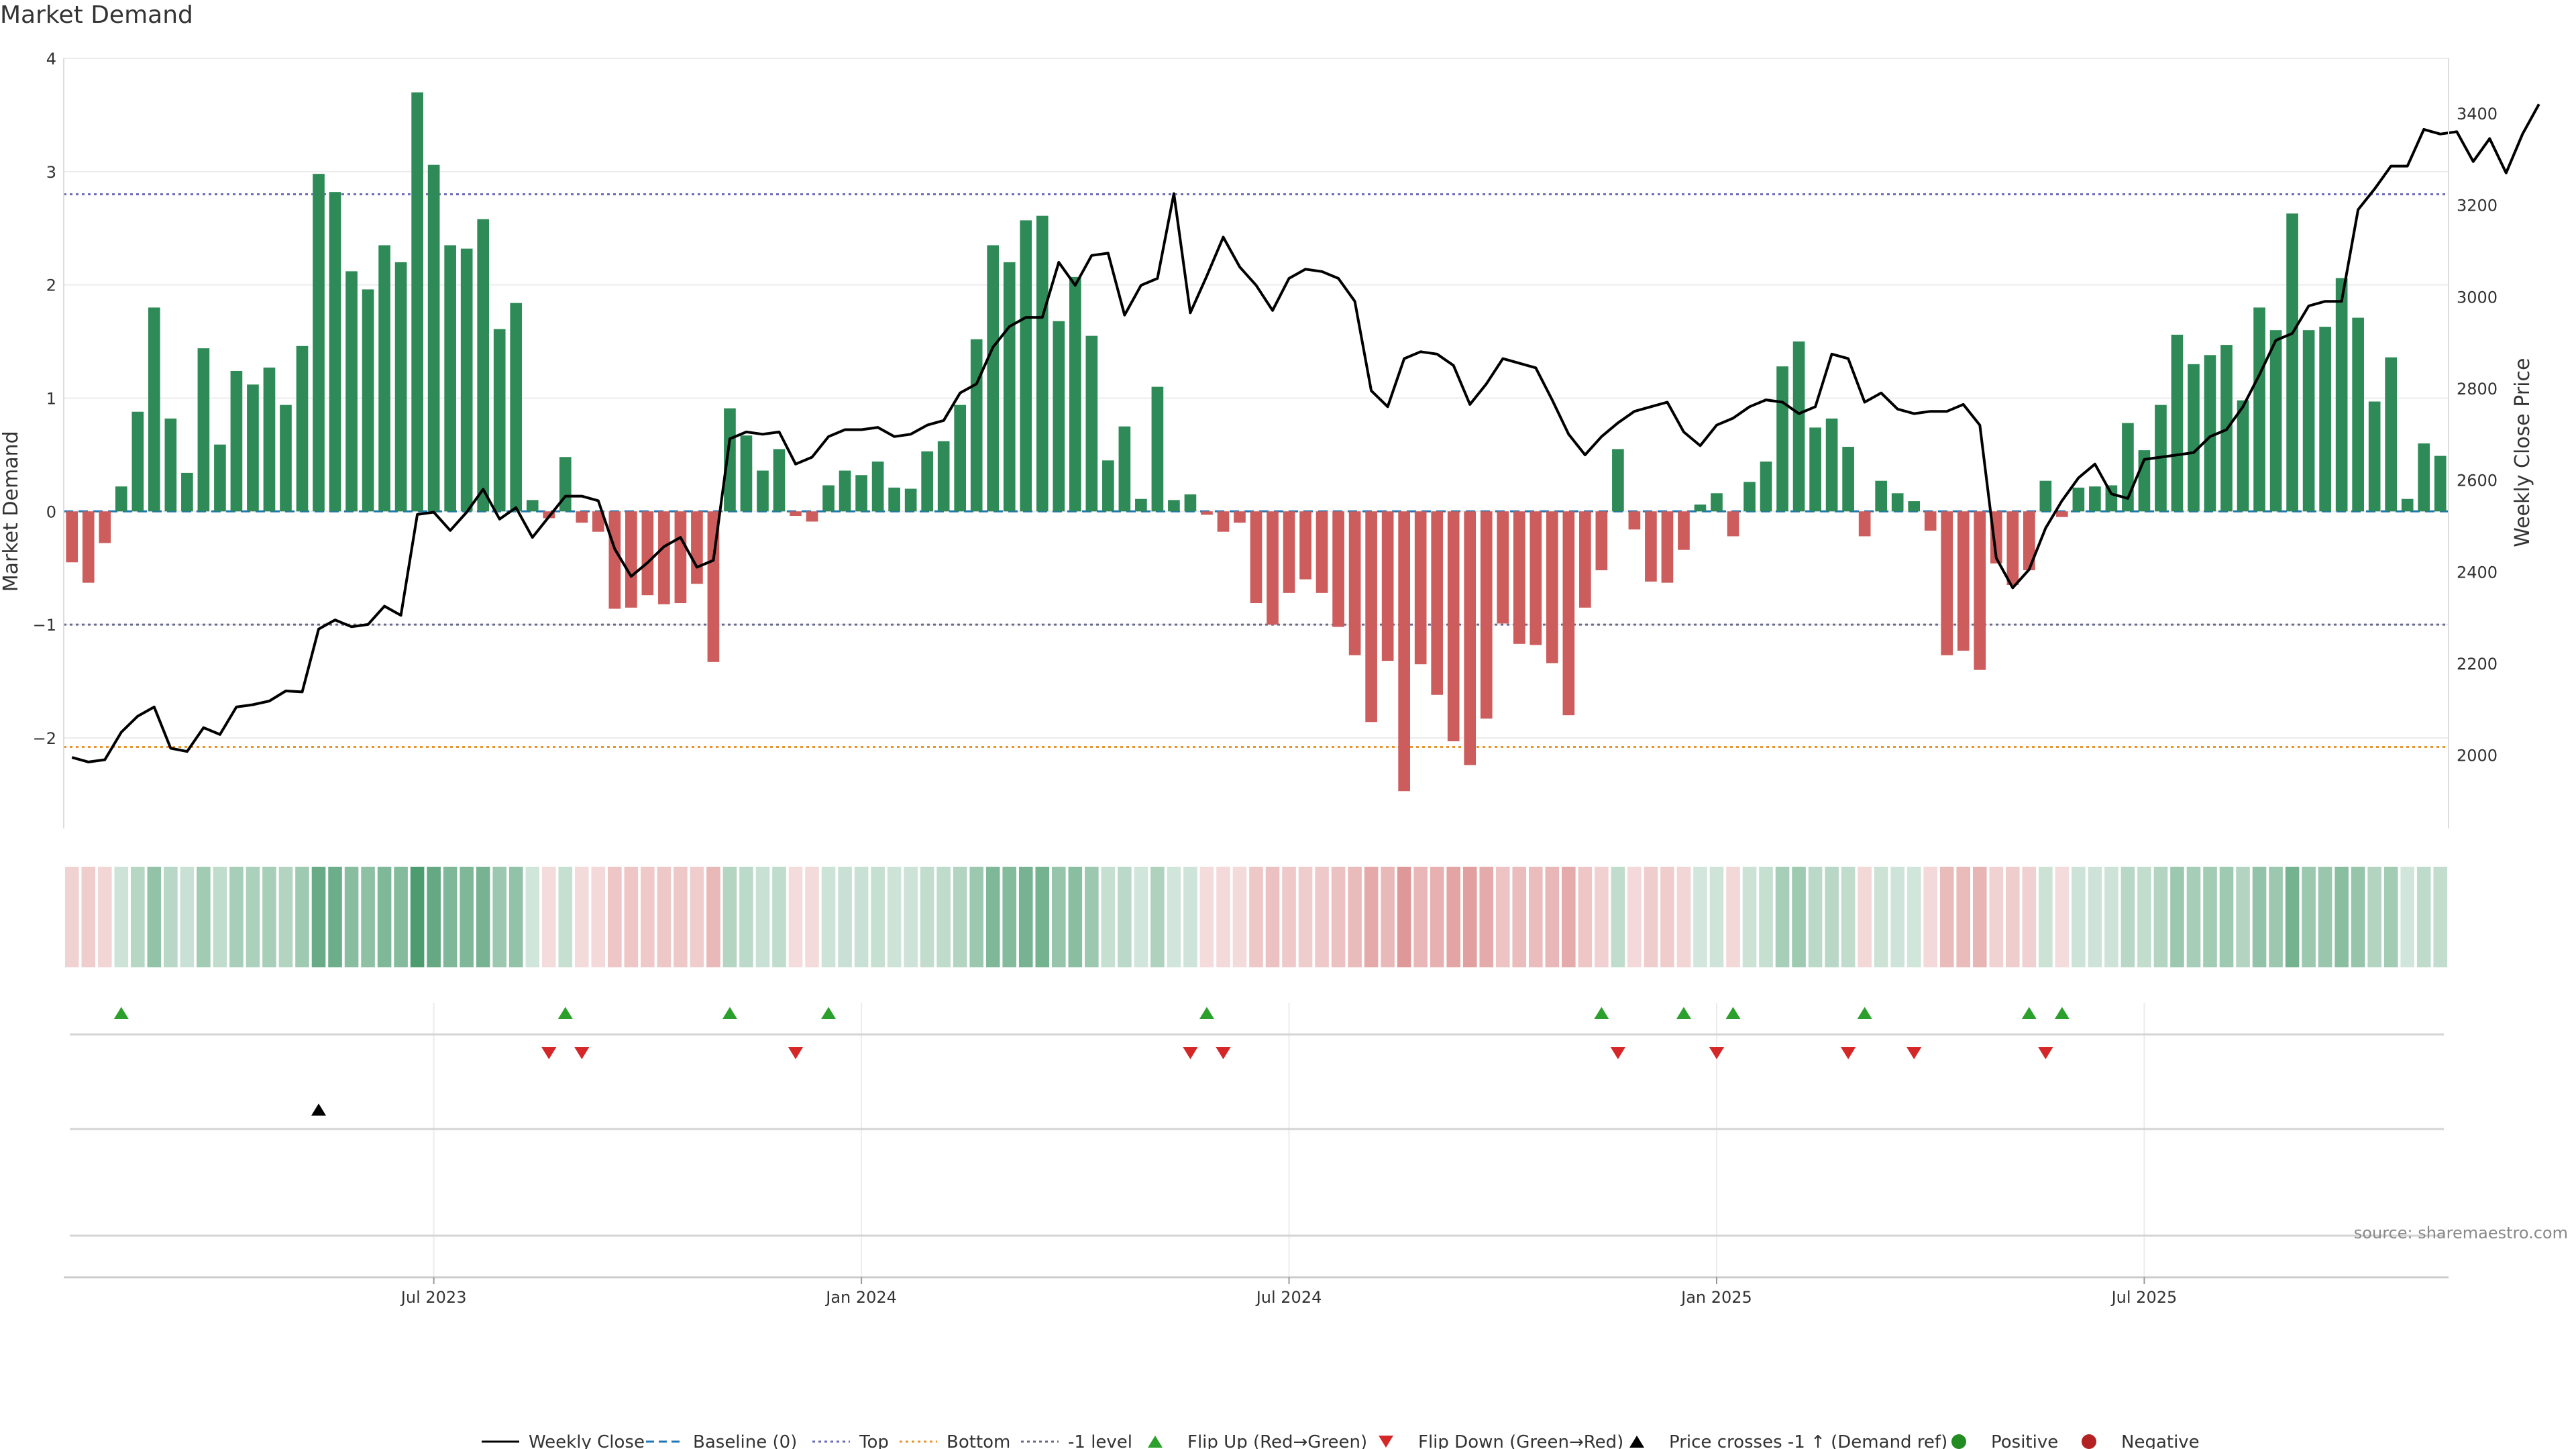  What do you see at coordinates (563, 1440) in the screenshot?
I see `legend-item: Weekly Close` at bounding box center [563, 1440].